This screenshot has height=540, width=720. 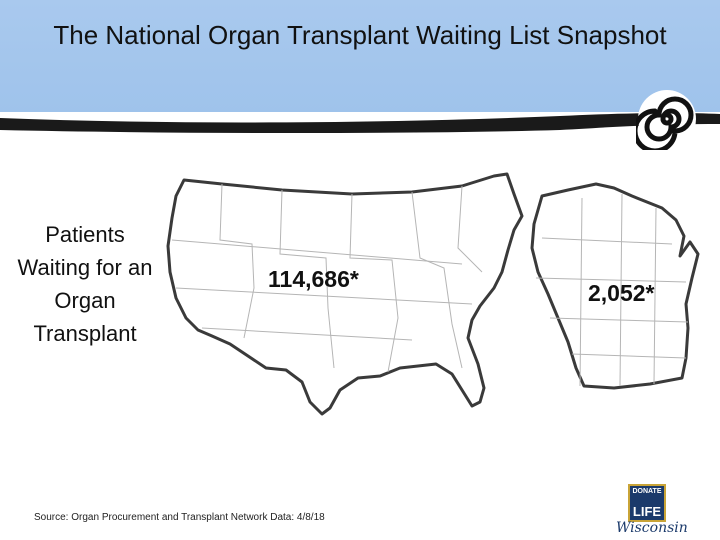 I want to click on logo-top-text: DONATE, so click(x=647, y=491).